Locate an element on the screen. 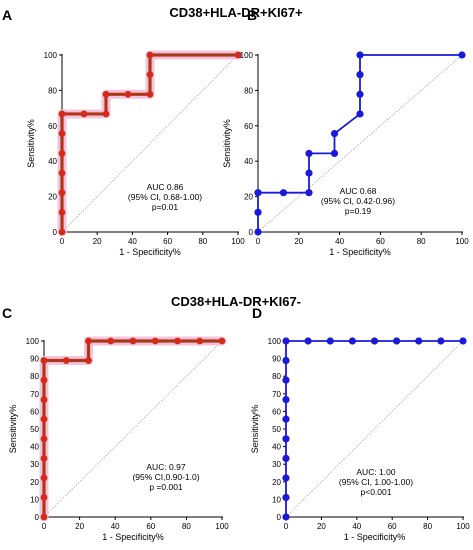 This screenshot has width=473, height=550. row-title-top: CD38+HLA-DR+KI67+ is located at coordinates (236, 12).